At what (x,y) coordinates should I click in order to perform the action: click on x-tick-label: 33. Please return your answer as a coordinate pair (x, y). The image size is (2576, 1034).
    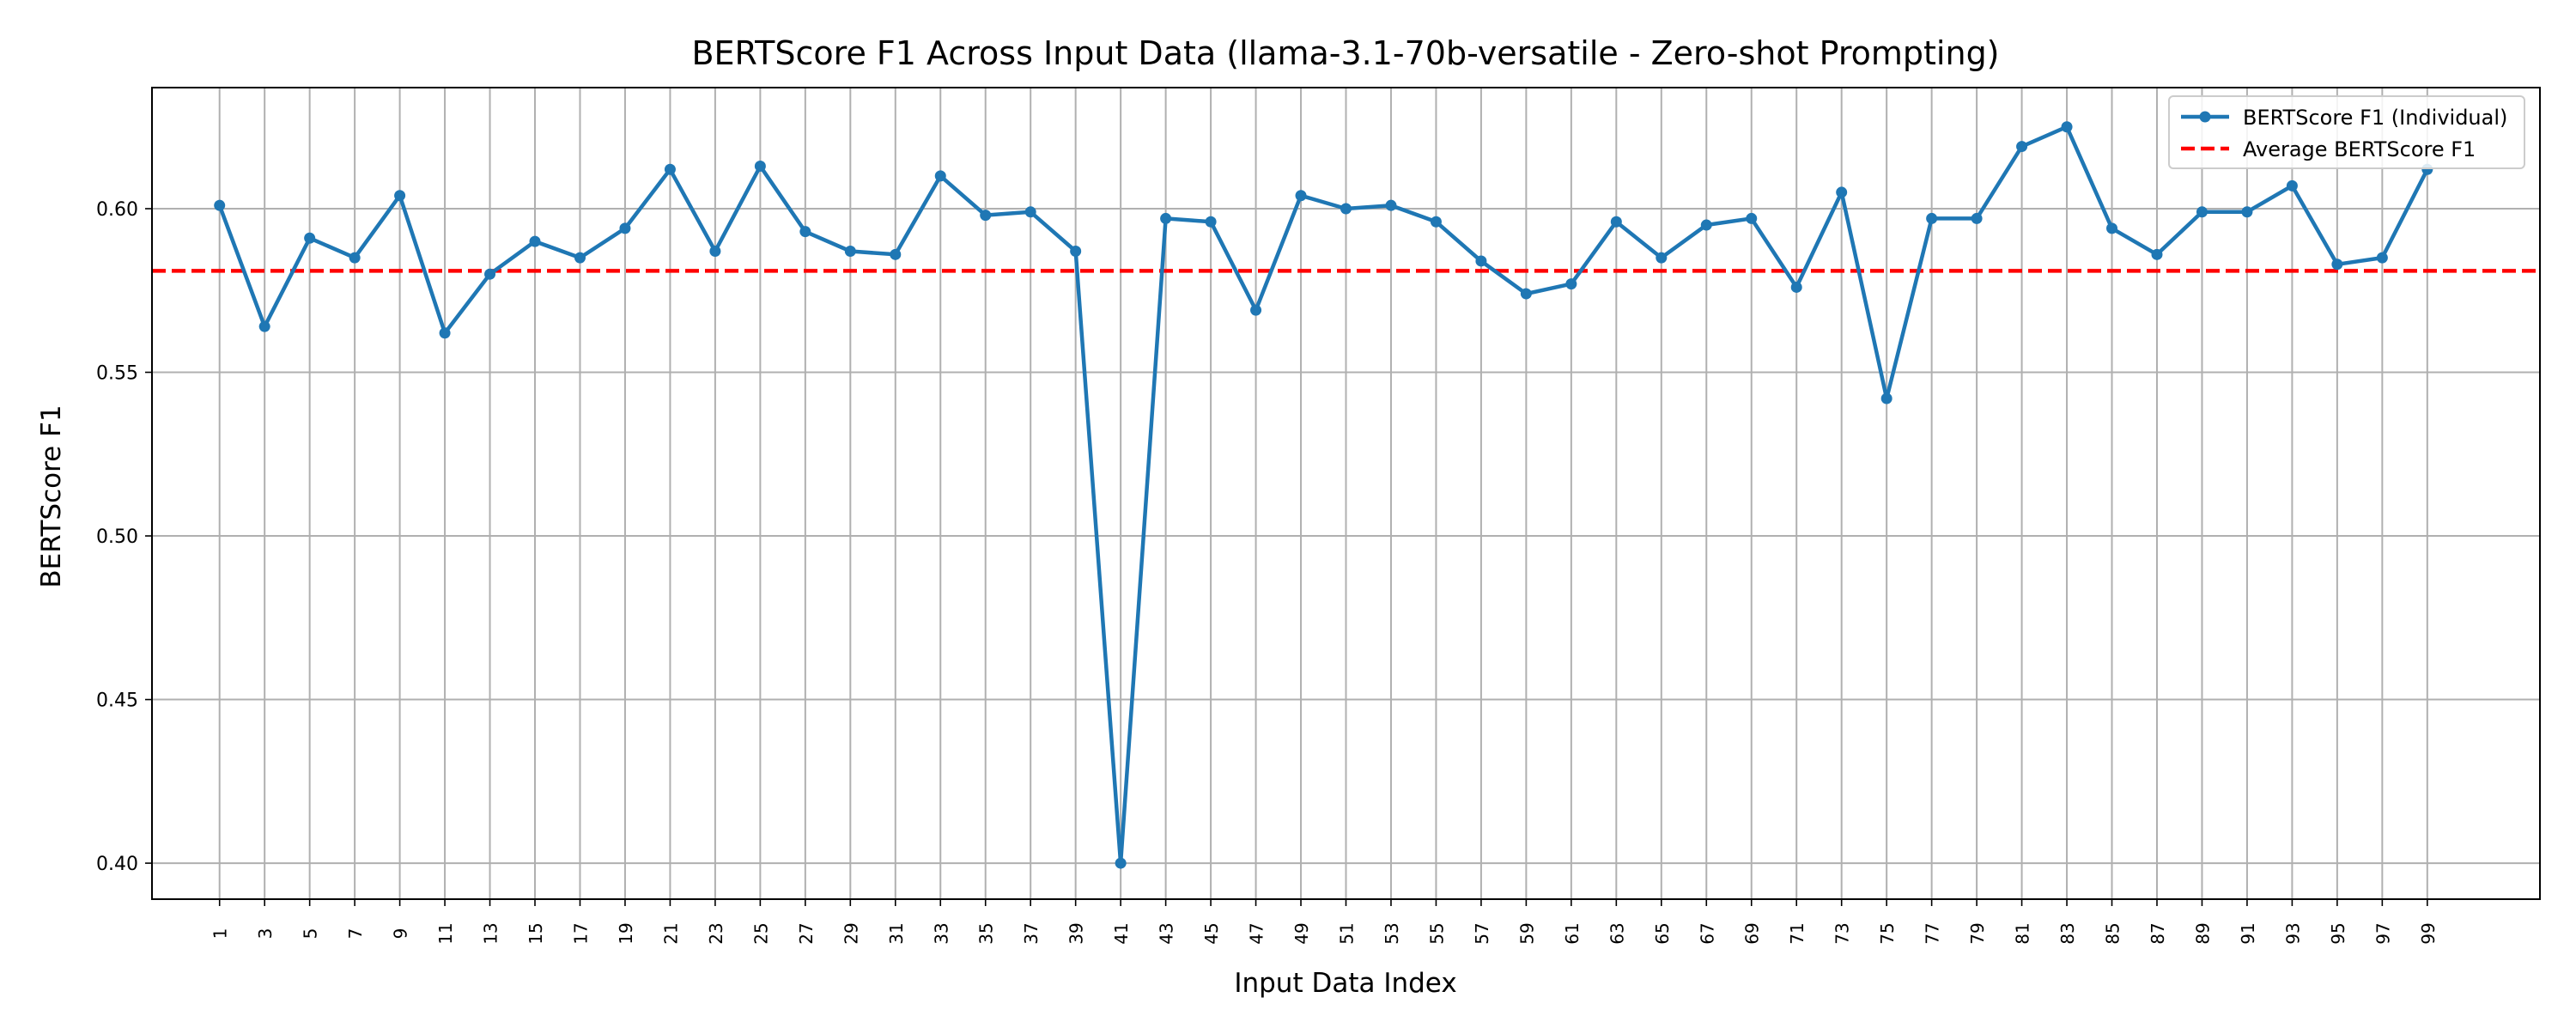
    Looking at the image, I should click on (941, 933).